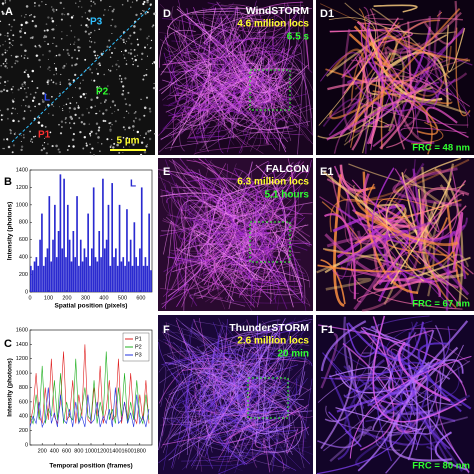 The height and width of the screenshot is (474, 474). Describe the element at coordinates (29, 298) in the screenshot. I see `x-tick-label: 0` at that location.